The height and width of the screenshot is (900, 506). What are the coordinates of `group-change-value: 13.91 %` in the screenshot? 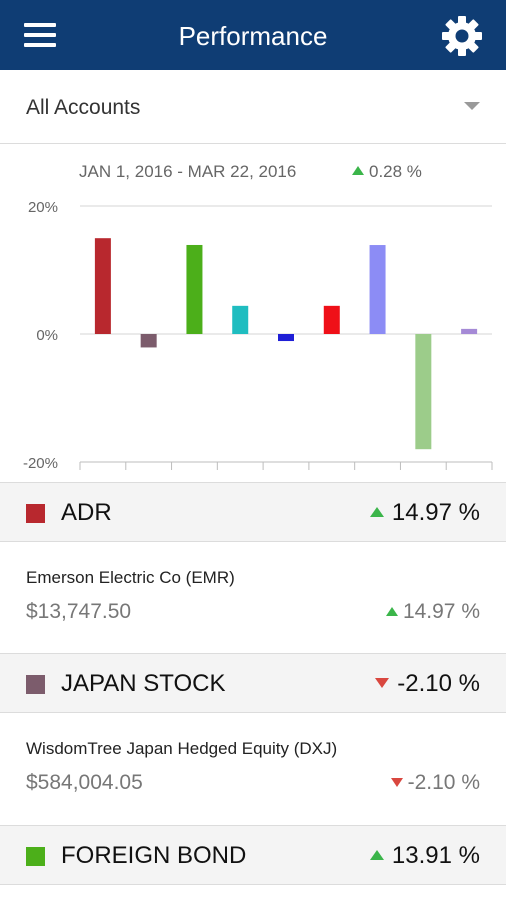 It's located at (435, 855).